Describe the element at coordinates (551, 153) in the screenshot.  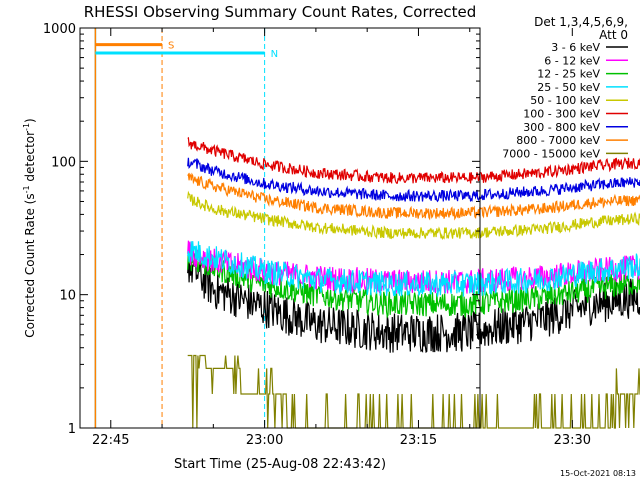
I see `legend-label-8: 7000 - 15000 keV` at that location.